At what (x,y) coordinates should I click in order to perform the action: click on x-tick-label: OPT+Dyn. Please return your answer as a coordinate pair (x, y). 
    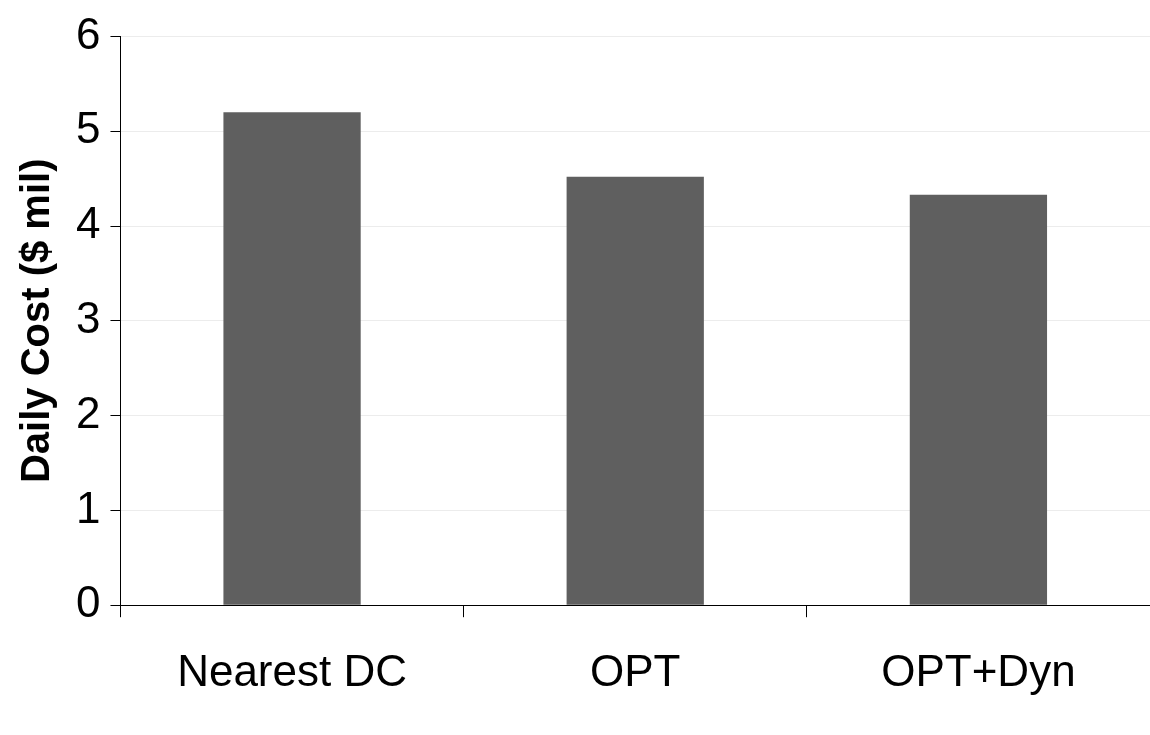
    Looking at the image, I should click on (978, 670).